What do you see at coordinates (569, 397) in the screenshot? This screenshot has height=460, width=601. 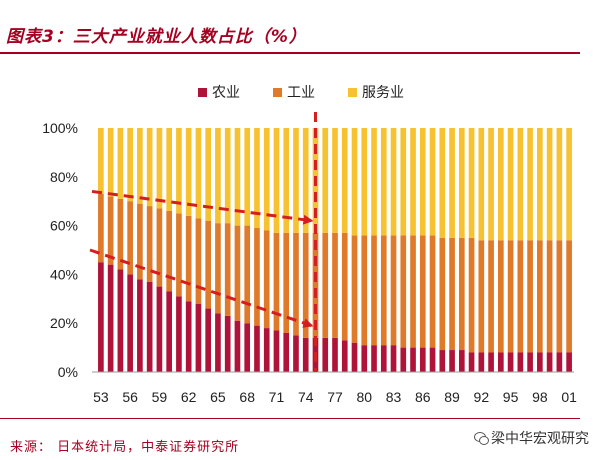 I see `x-tick-label: 01` at bounding box center [569, 397].